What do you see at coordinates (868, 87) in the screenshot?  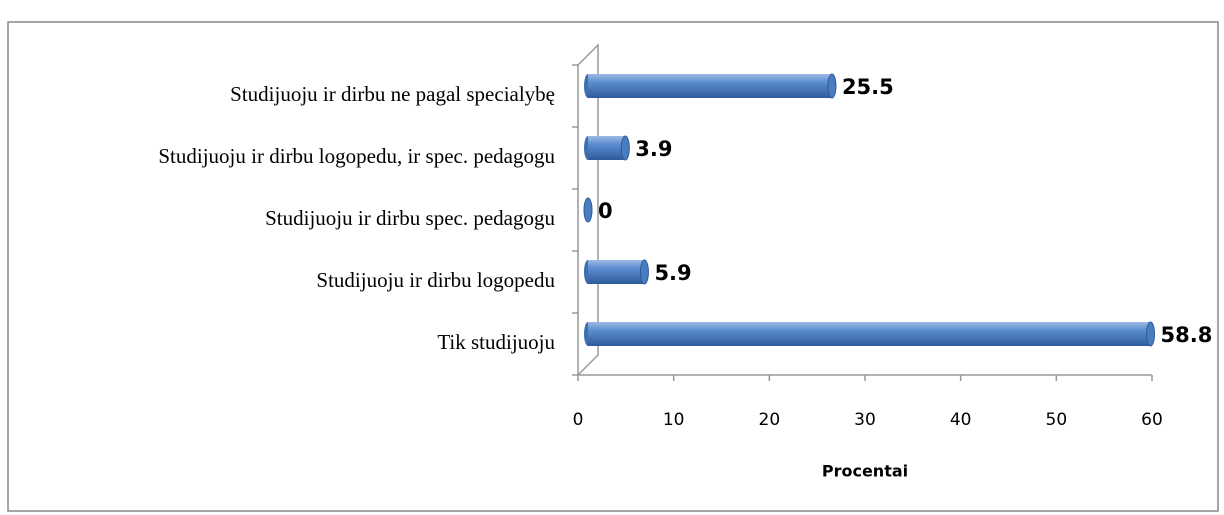 I see `value-label: 25.5` at bounding box center [868, 87].